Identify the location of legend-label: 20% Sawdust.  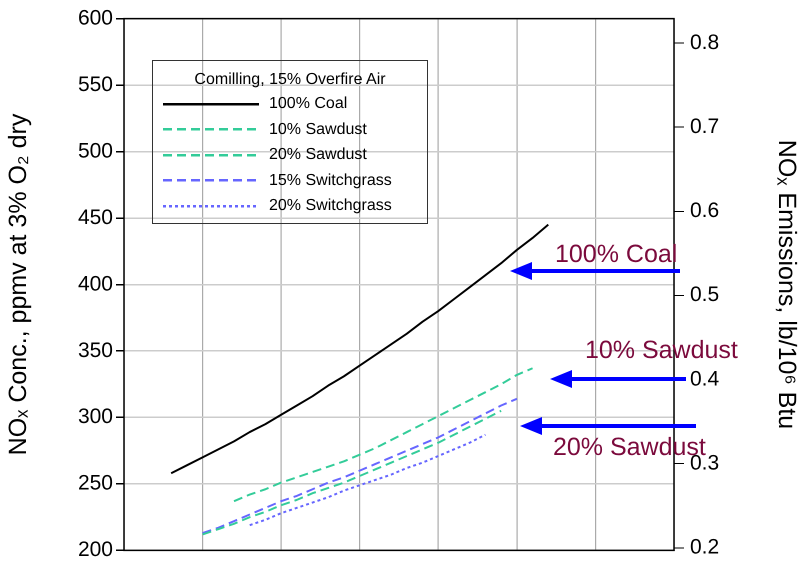
(318, 155).